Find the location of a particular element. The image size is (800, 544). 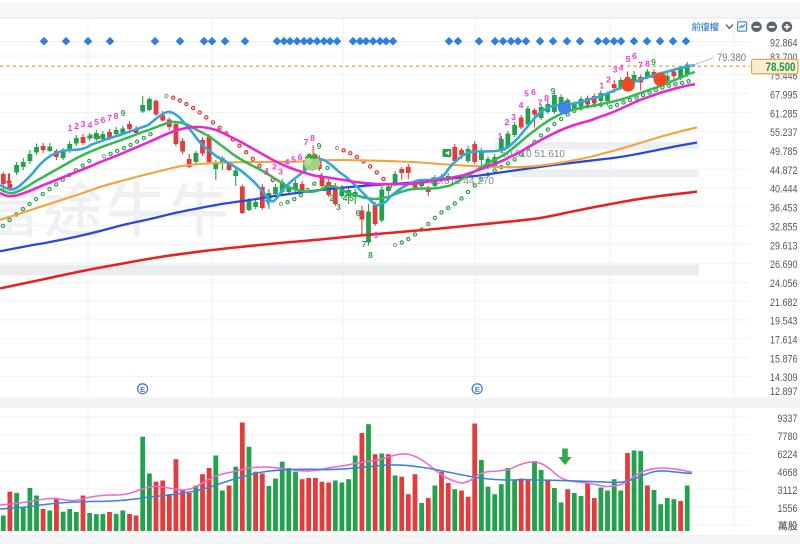

svg-text: 1556 is located at coordinates (788, 509).